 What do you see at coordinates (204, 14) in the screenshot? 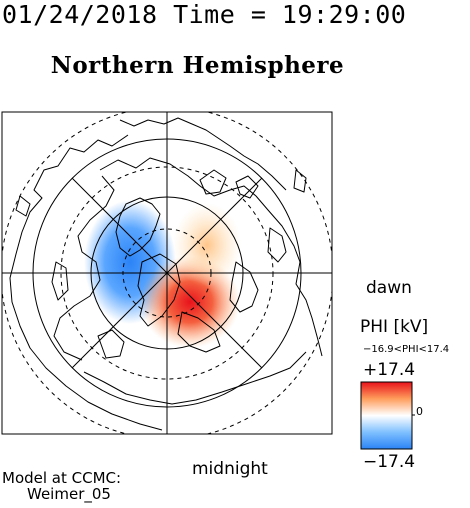
I see `date-time-header: 01/24/2018 Time = 19:29:00` at bounding box center [204, 14].